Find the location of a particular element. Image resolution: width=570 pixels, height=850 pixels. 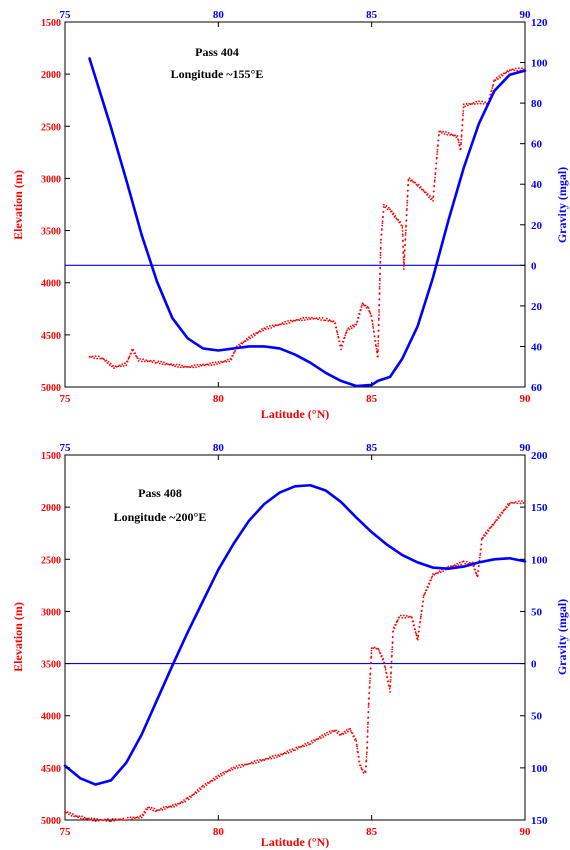

left-tick-label: 4000 is located at coordinates (51, 717).